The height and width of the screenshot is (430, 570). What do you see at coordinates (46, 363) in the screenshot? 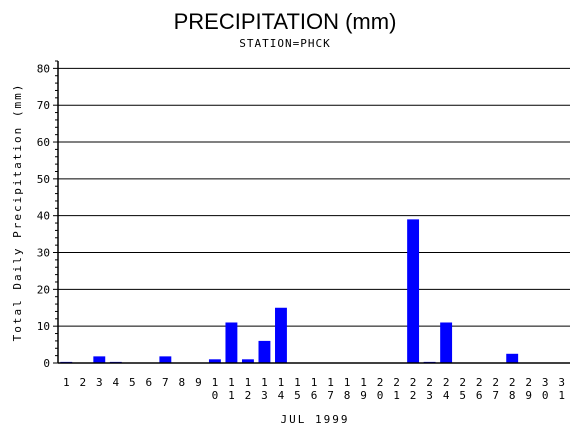
I see `y-tick-label-0: 0` at bounding box center [46, 363].